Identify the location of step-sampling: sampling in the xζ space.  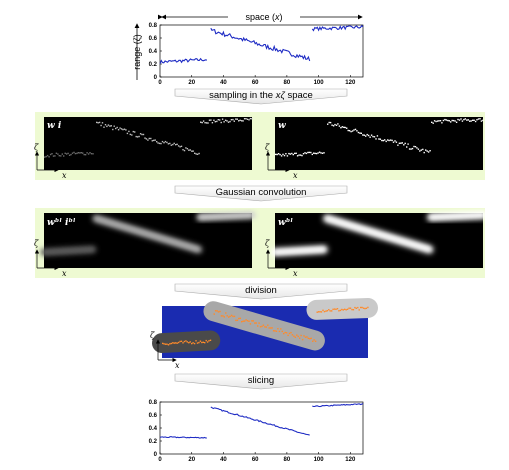
(261, 96).